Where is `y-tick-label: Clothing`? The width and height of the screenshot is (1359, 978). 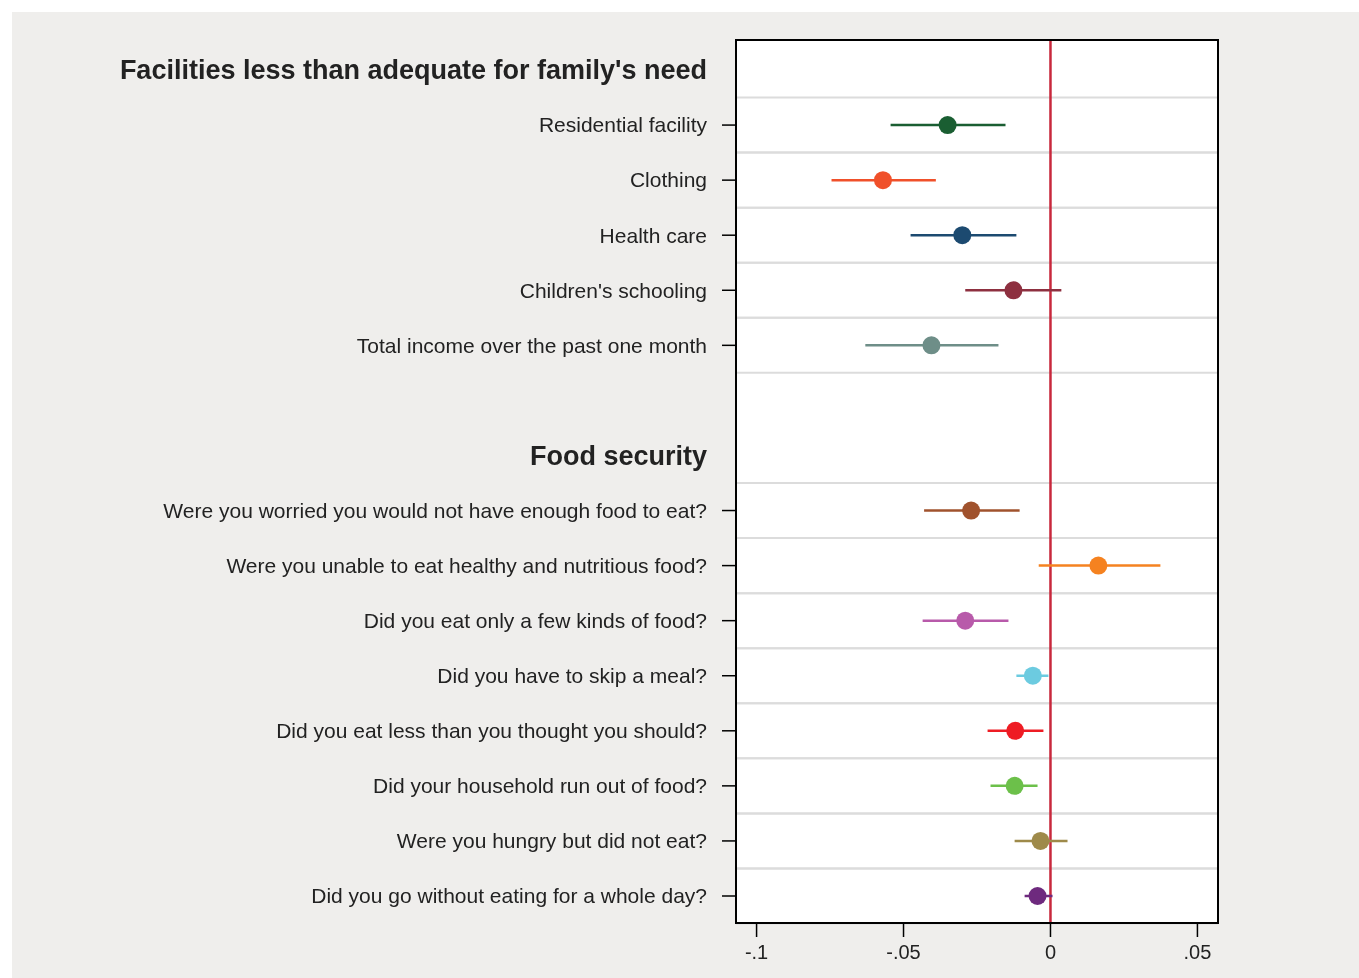 y-tick-label: Clothing is located at coordinates (668, 180).